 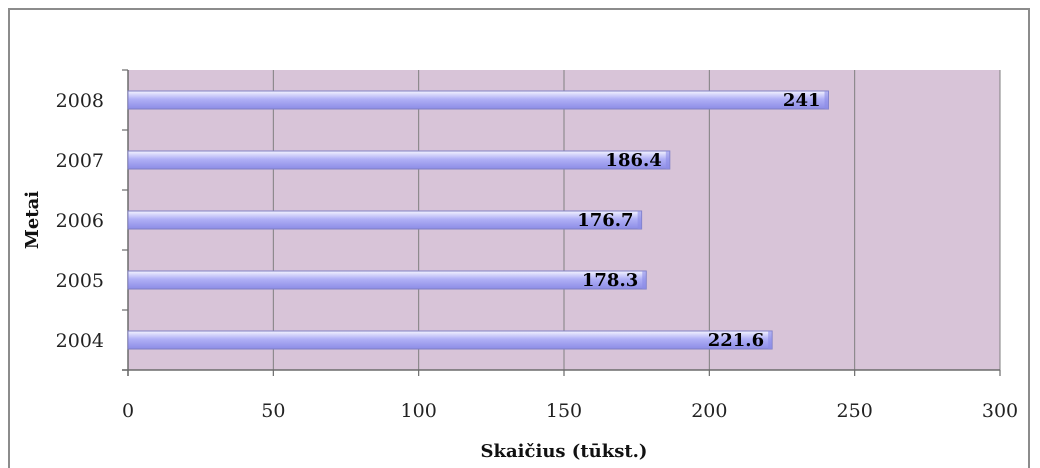 I want to click on y-tick-label: 2007, so click(x=80, y=161).